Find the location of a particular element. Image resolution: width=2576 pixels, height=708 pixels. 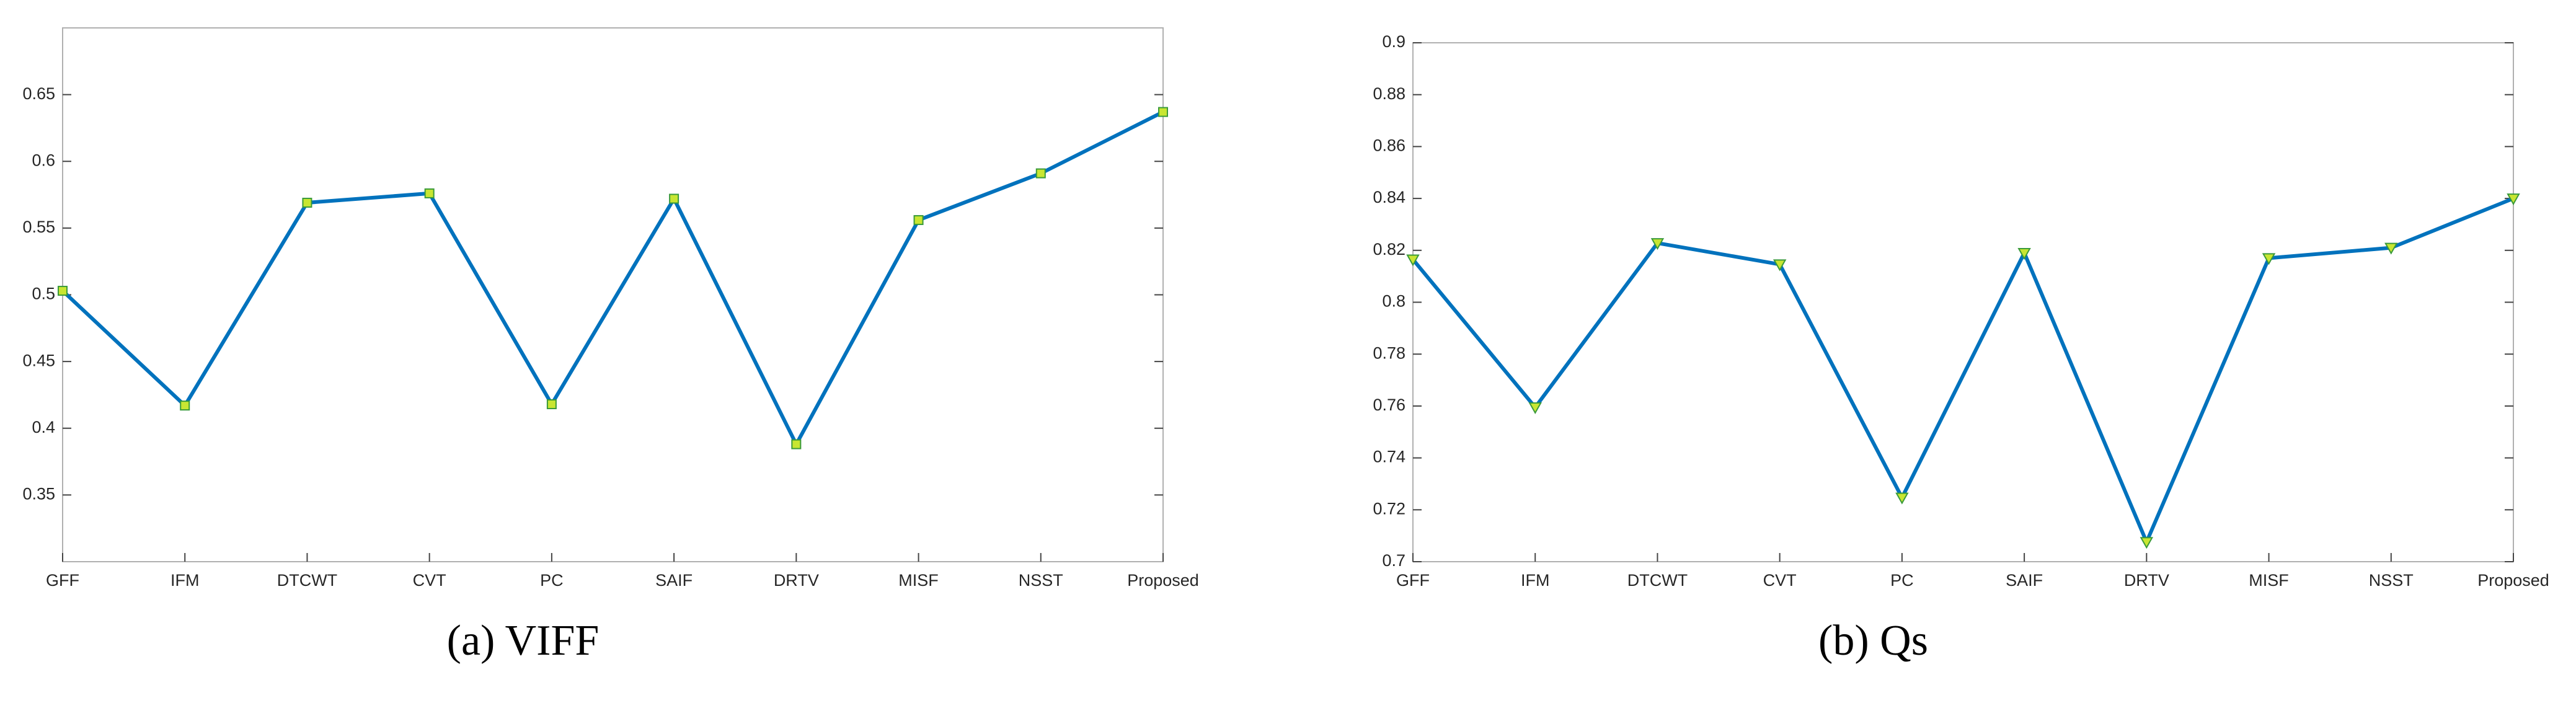

y-tick-label: 0.4 is located at coordinates (44, 427).